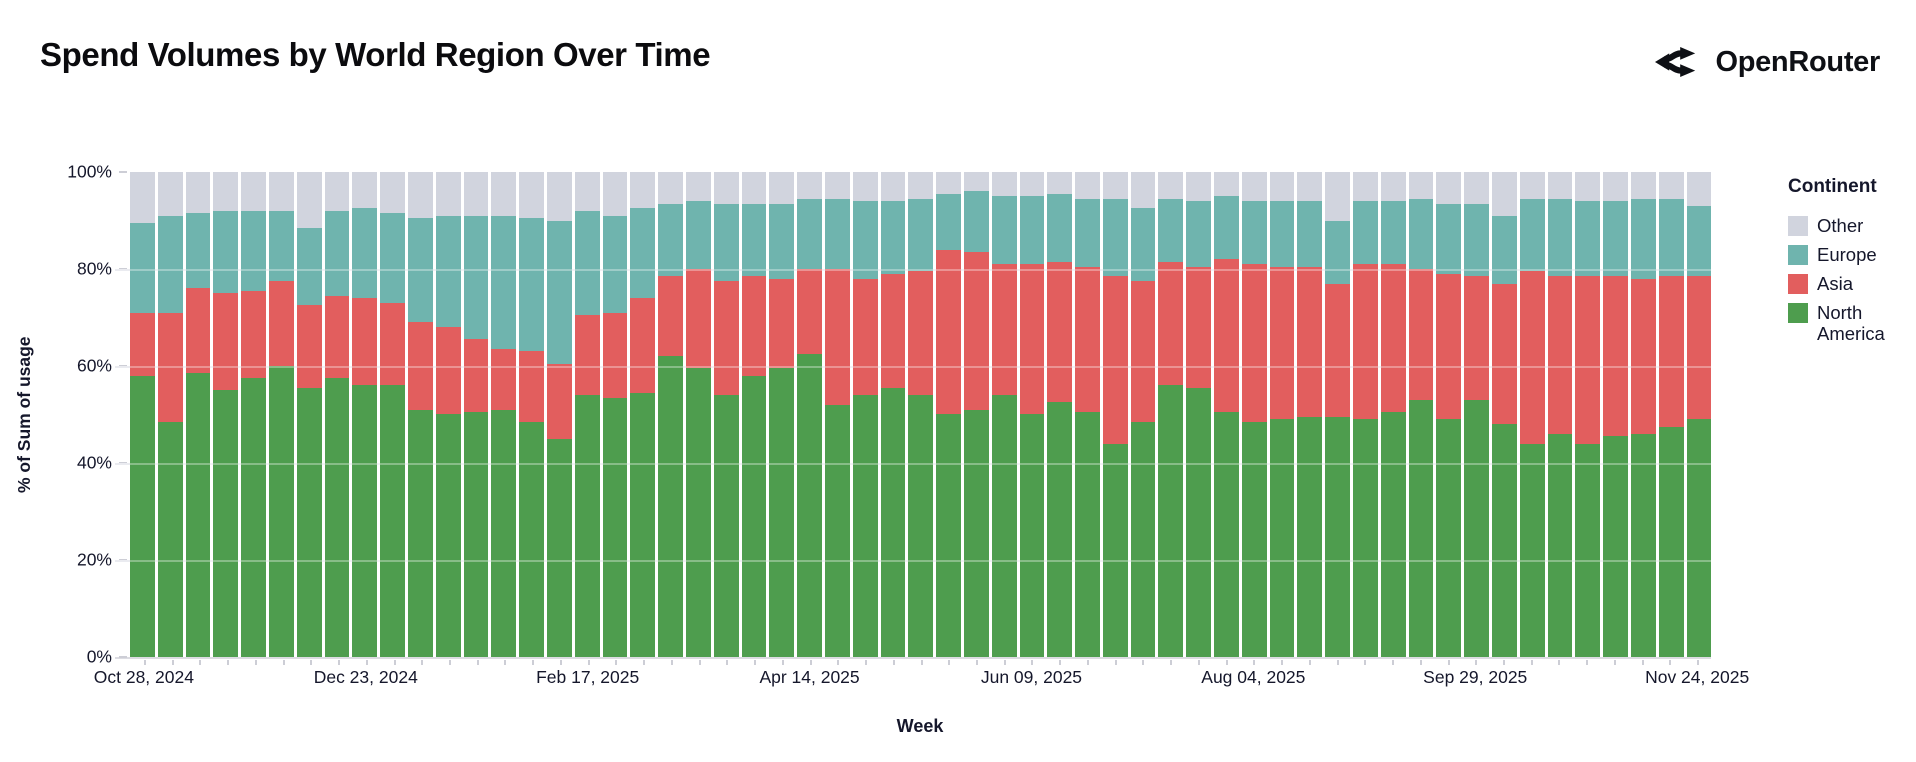 This screenshot has width=1916, height=762. I want to click on legend-item-asia: Asia, so click(1852, 283).